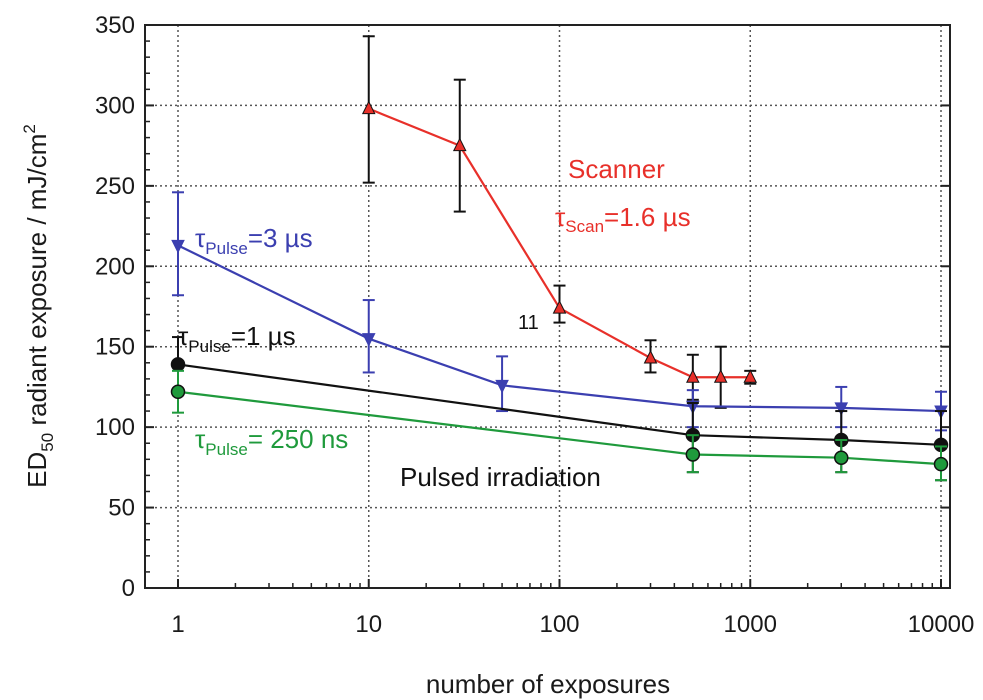 This screenshot has width=983, height=700. Describe the element at coordinates (209, 346) in the screenshot. I see `annotation-tau-pulse-1-sub: Pulse` at that location.